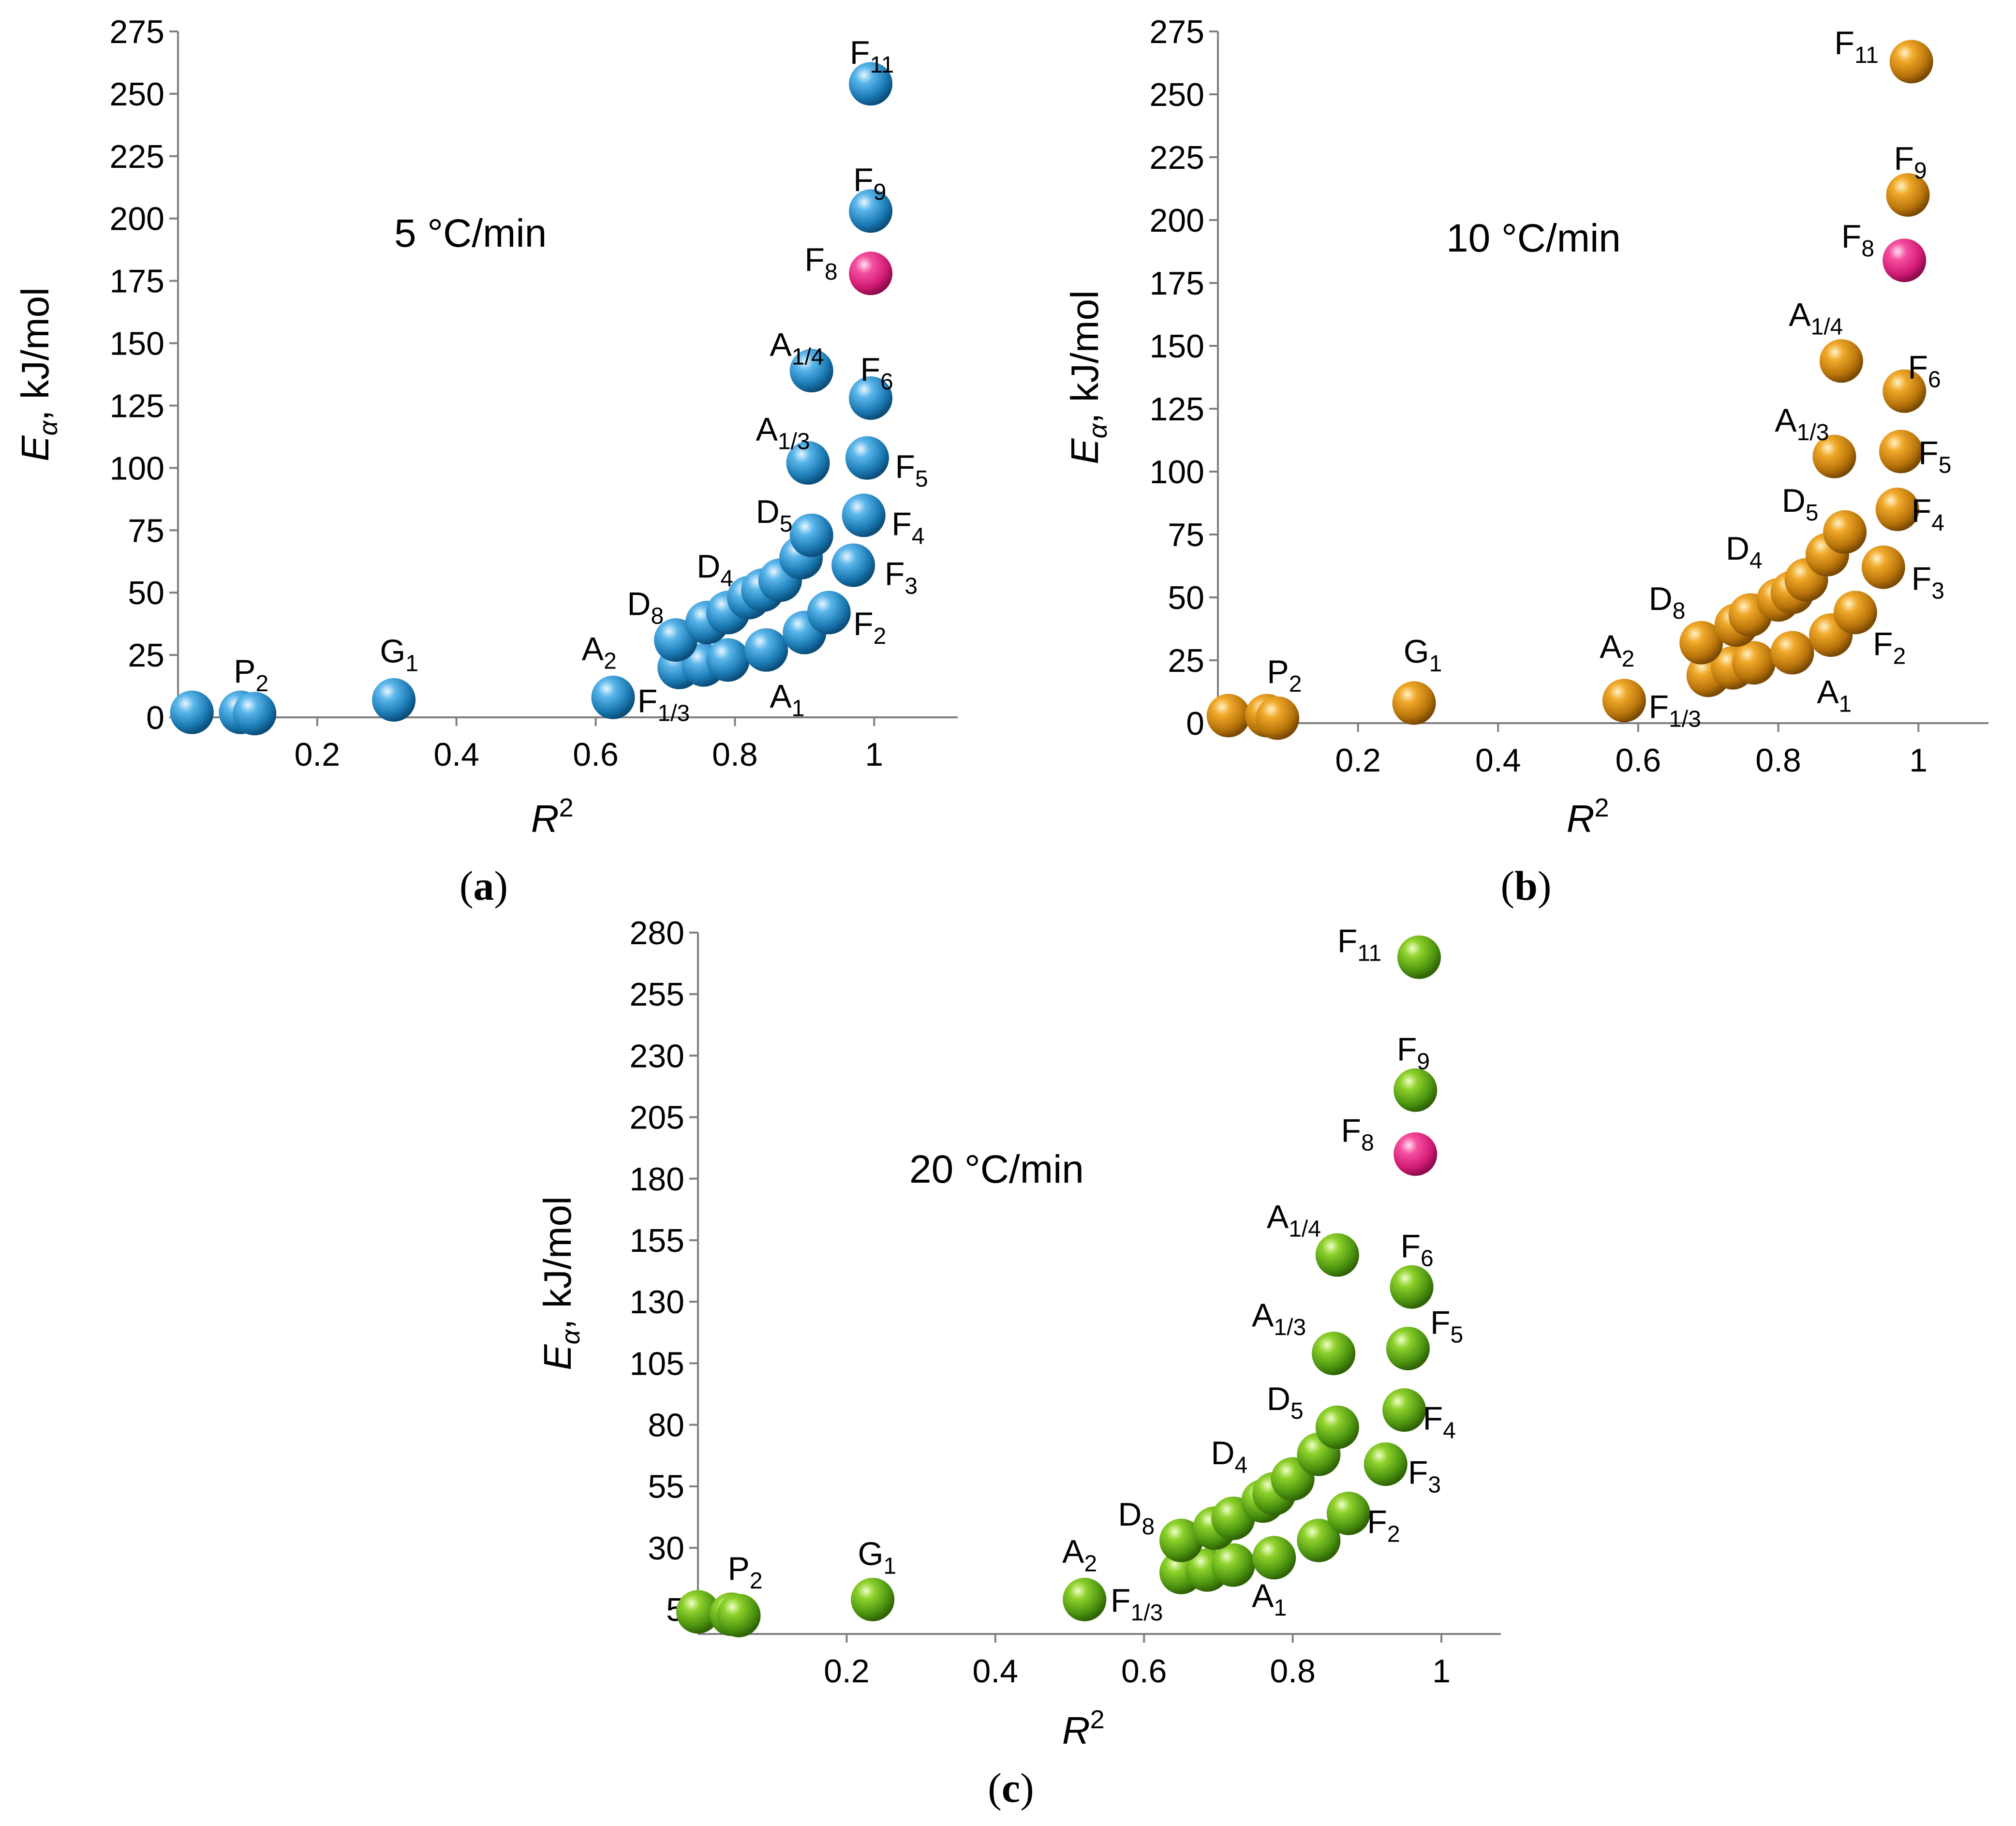 This screenshot has height=1826, width=2016. Describe the element at coordinates (657, 1303) in the screenshot. I see `y-tick-label: 130` at that location.